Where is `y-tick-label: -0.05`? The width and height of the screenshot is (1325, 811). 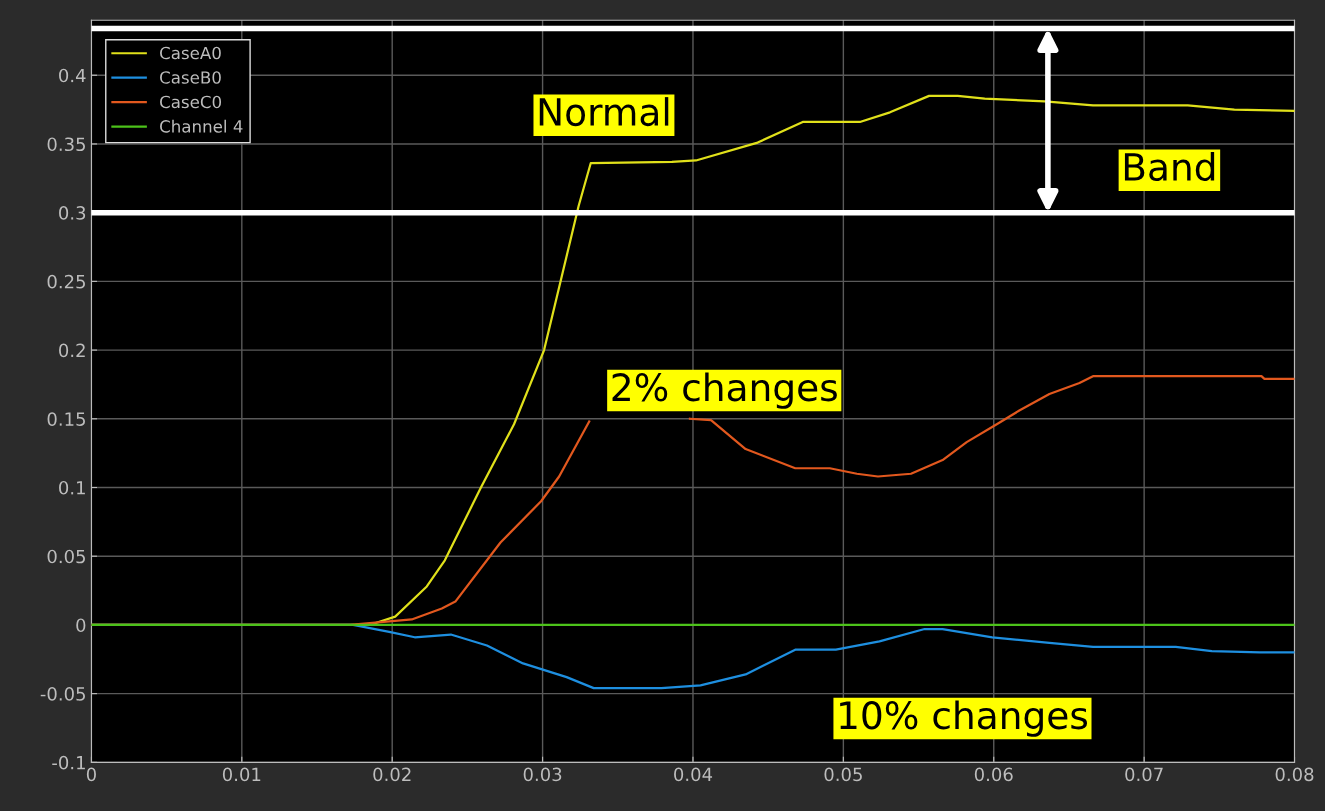
y-tick-label: -0.05 is located at coordinates (62, 694).